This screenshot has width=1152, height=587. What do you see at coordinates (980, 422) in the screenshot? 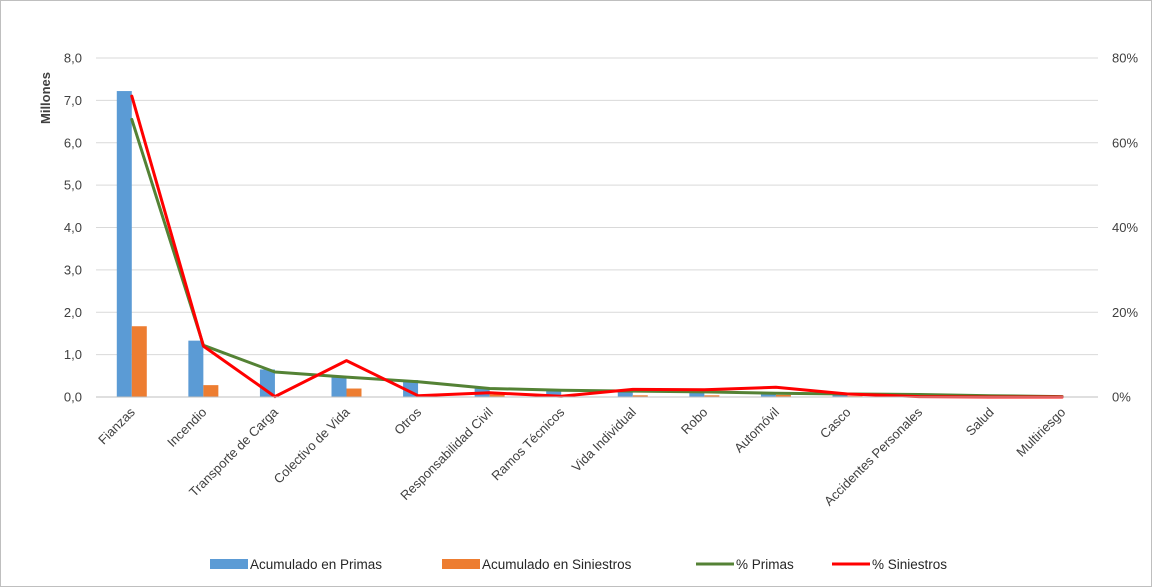
I see `category-label: Salud` at bounding box center [980, 422].